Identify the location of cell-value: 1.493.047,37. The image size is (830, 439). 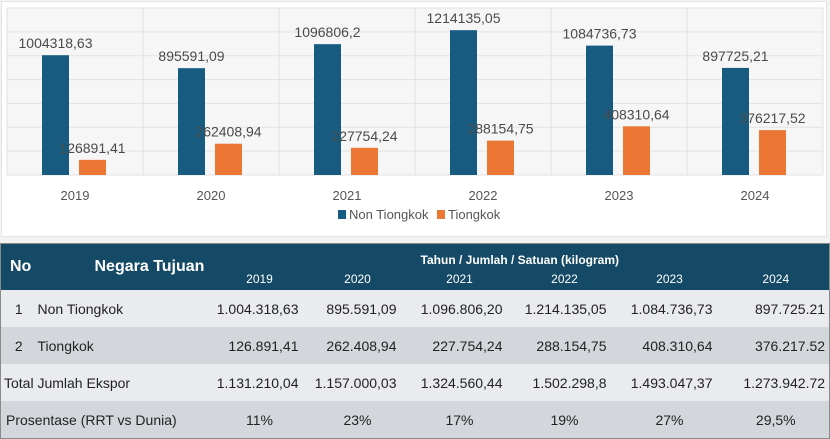
(669, 382).